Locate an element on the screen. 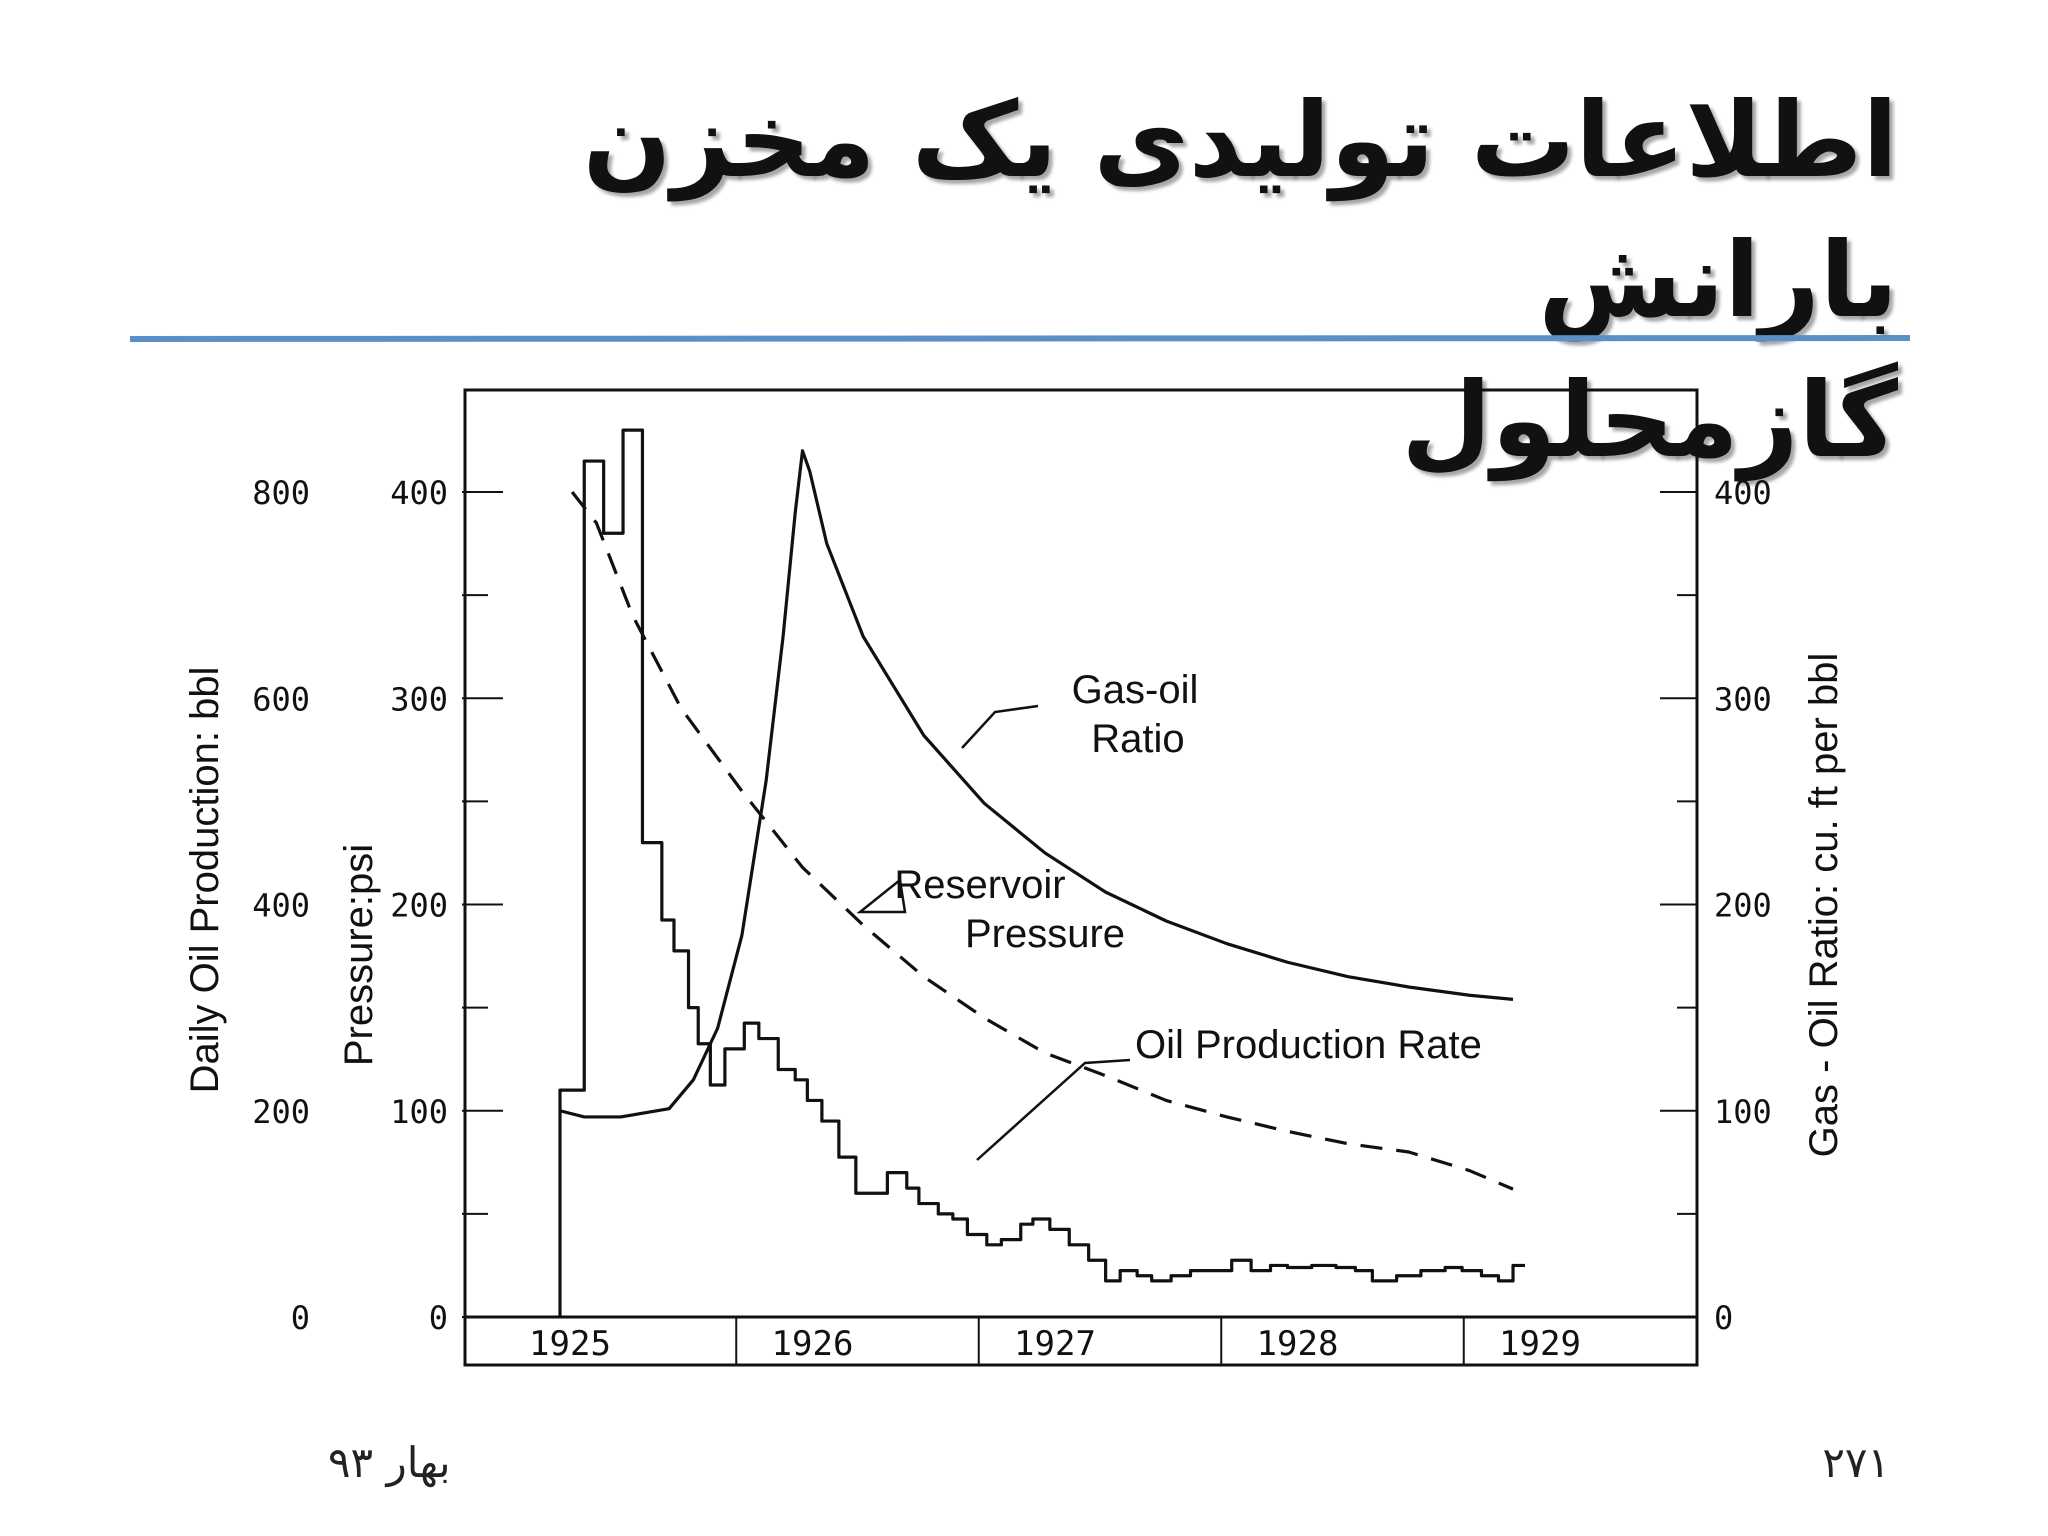 The image size is (2048, 1536). left-outer-tick-label: 0 is located at coordinates (300, 1318).